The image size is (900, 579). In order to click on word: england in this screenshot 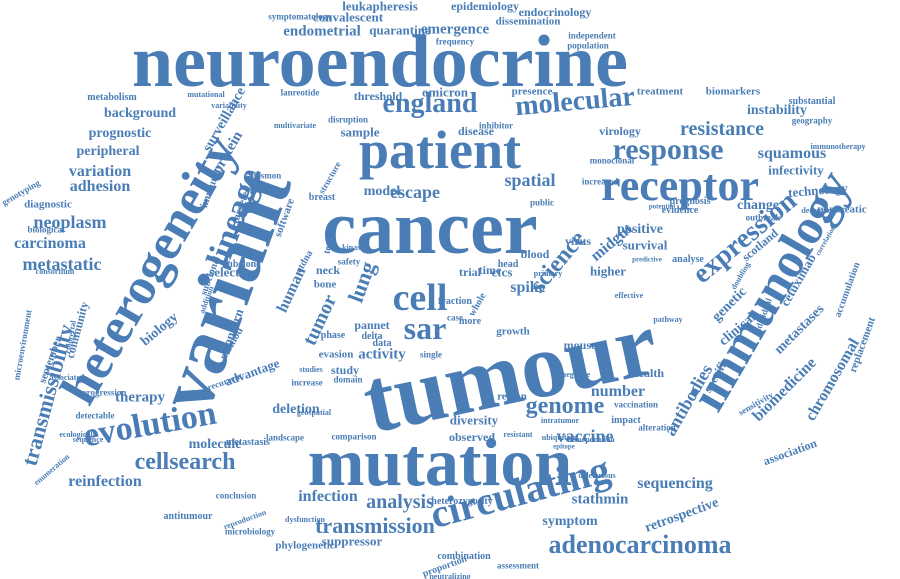, I will do `click(430, 103)`.